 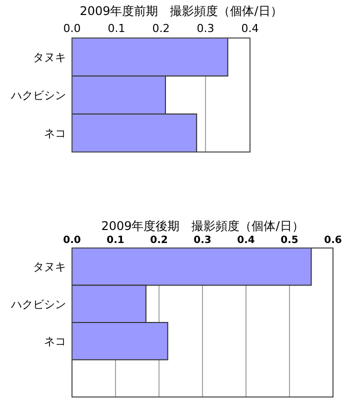 I want to click on chart-title: 2009年度前期 撮影頻度（個体/日）, so click(x=181, y=11).